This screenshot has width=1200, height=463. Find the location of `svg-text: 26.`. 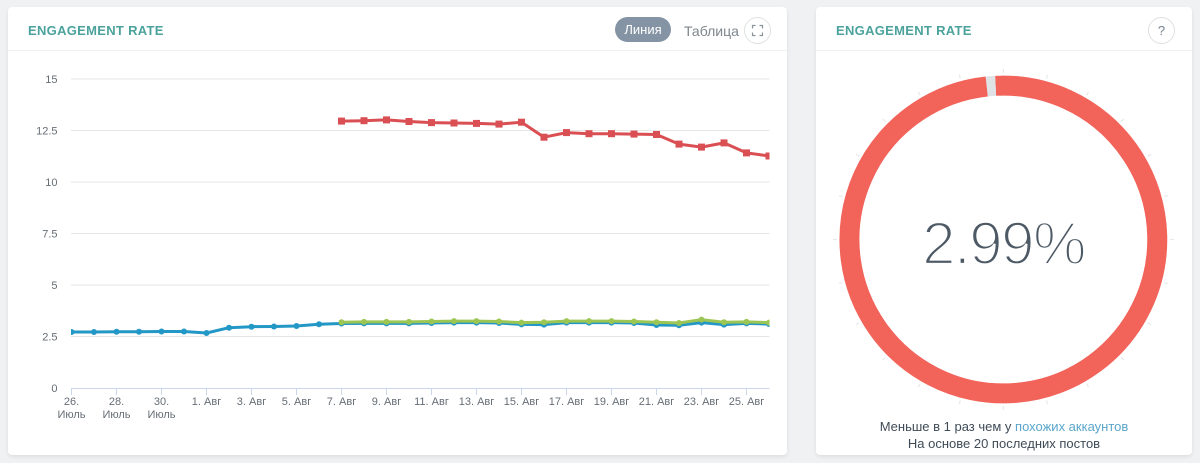

svg-text: 26. is located at coordinates (71, 402).